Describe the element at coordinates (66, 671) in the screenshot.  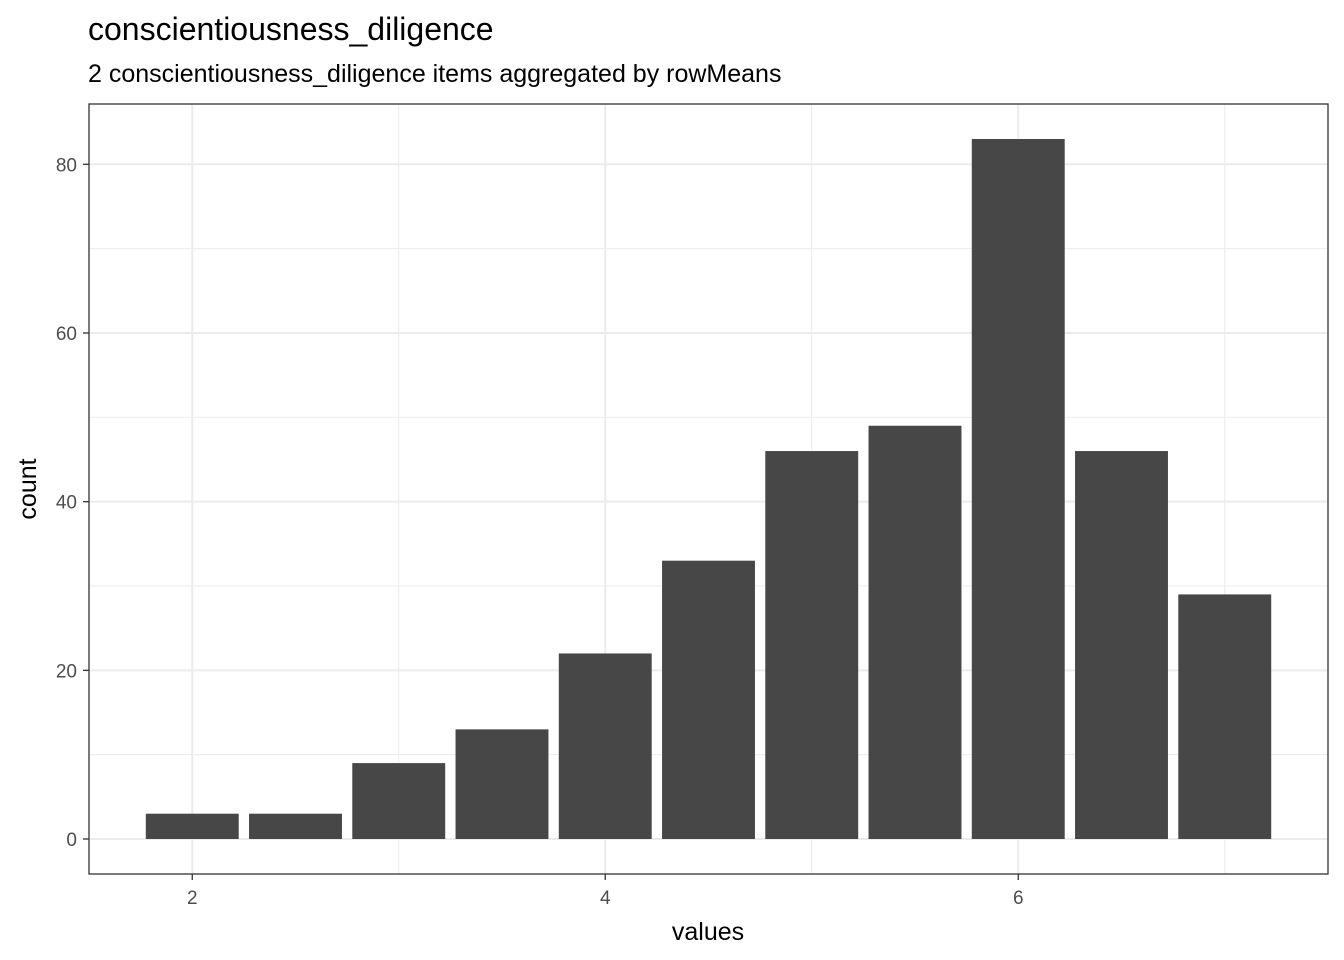
I see `y-tick-label: 20` at that location.